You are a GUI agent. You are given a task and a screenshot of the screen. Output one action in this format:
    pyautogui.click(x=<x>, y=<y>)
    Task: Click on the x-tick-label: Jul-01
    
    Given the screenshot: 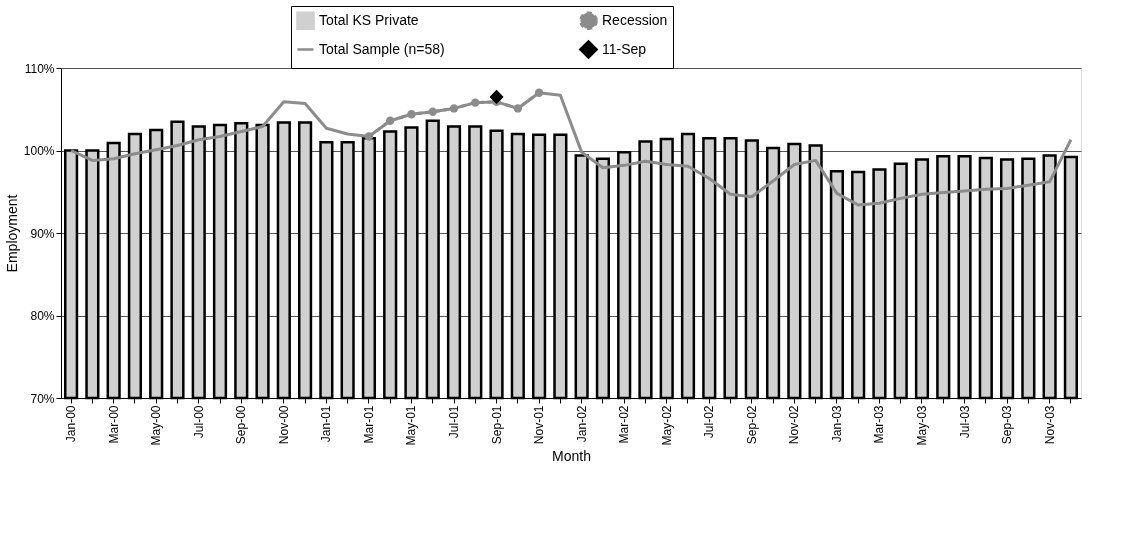 What is the action you would take?
    pyautogui.click(x=454, y=422)
    